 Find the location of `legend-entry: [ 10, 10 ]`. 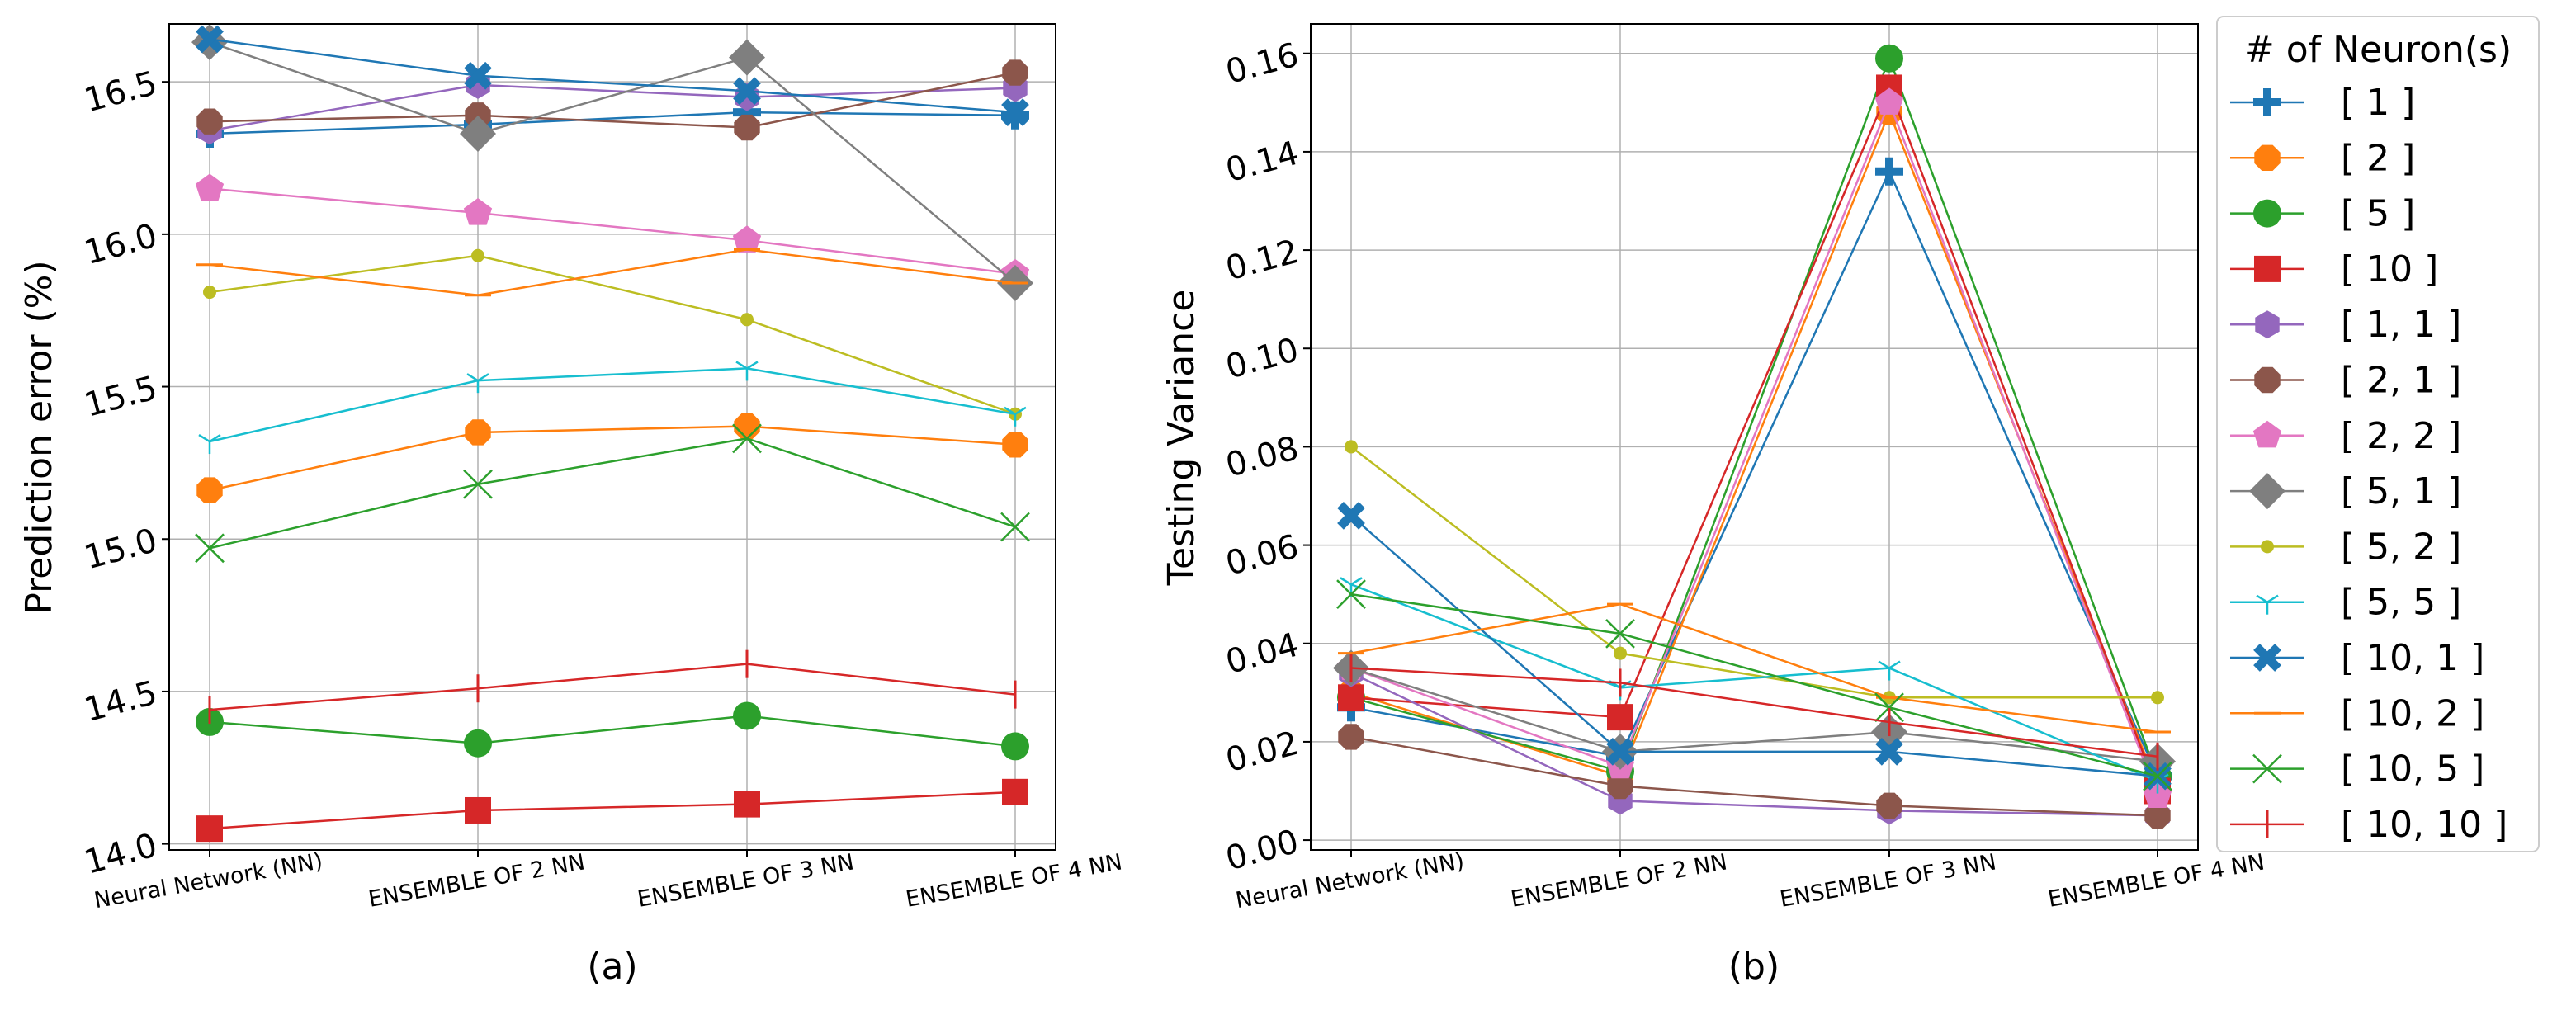

legend-entry: [ 10, 10 ] is located at coordinates (2368, 825).